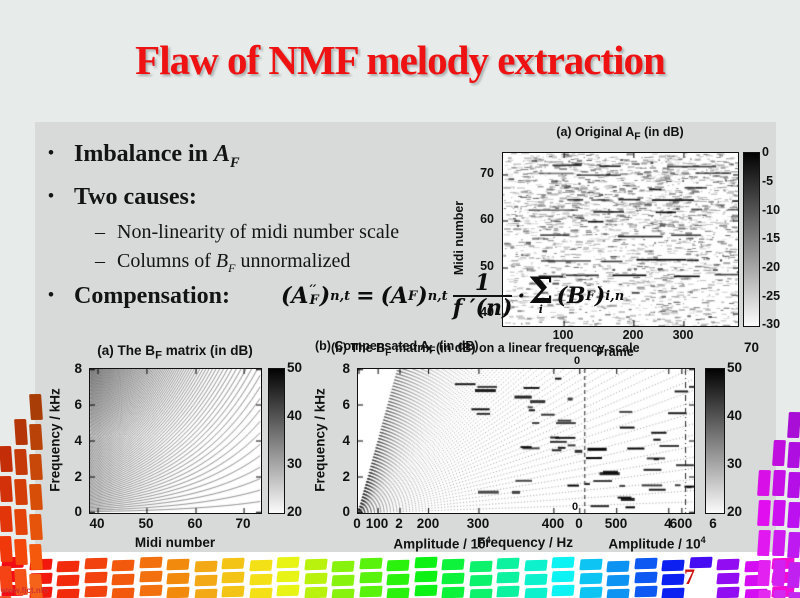 This screenshot has width=800, height=598. I want to click on f-eq: =, so click(365, 296).